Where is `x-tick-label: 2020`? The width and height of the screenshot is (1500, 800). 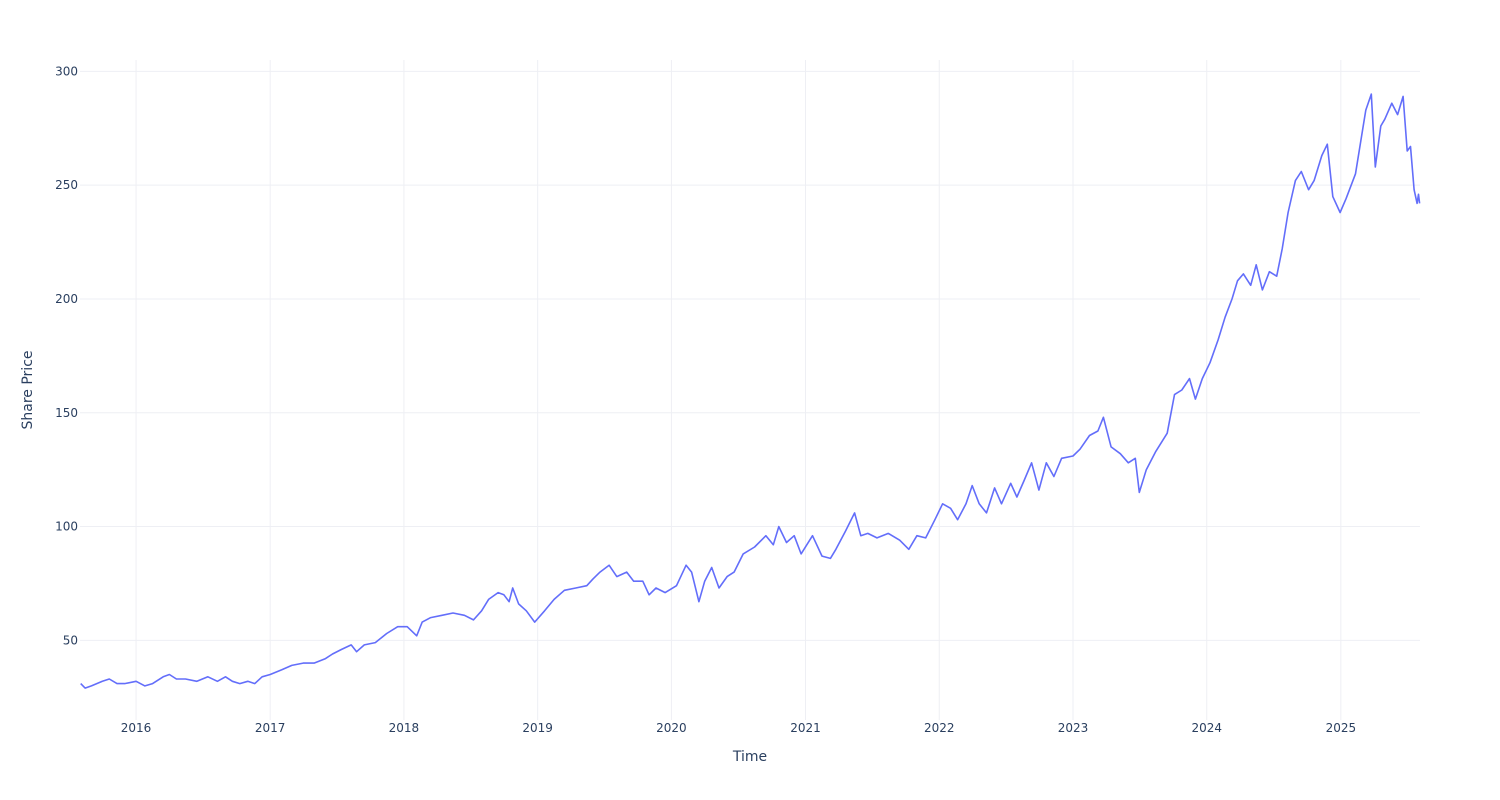
x-tick-label: 2020 is located at coordinates (671, 728).